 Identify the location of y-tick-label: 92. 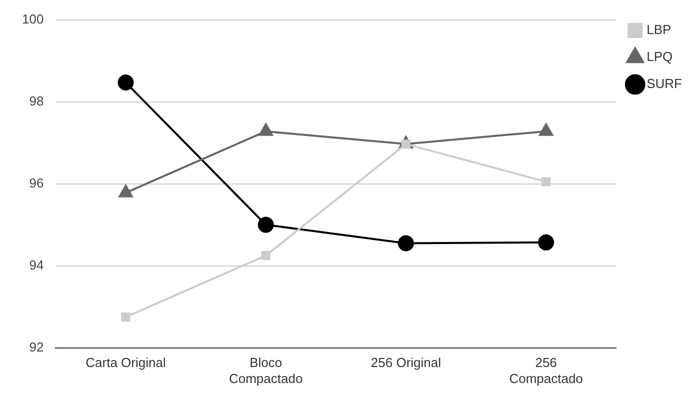
(36, 346).